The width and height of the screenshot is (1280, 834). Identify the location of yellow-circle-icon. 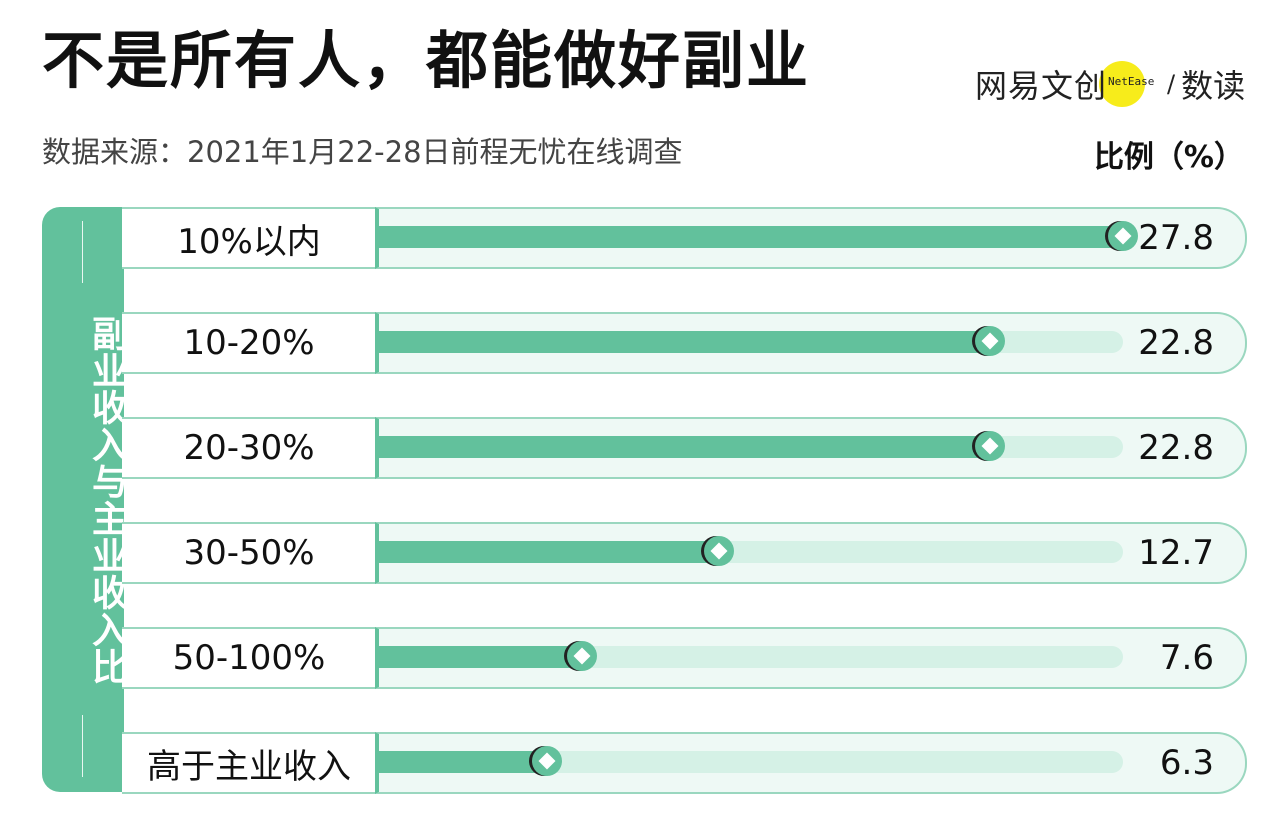
(1122, 84).